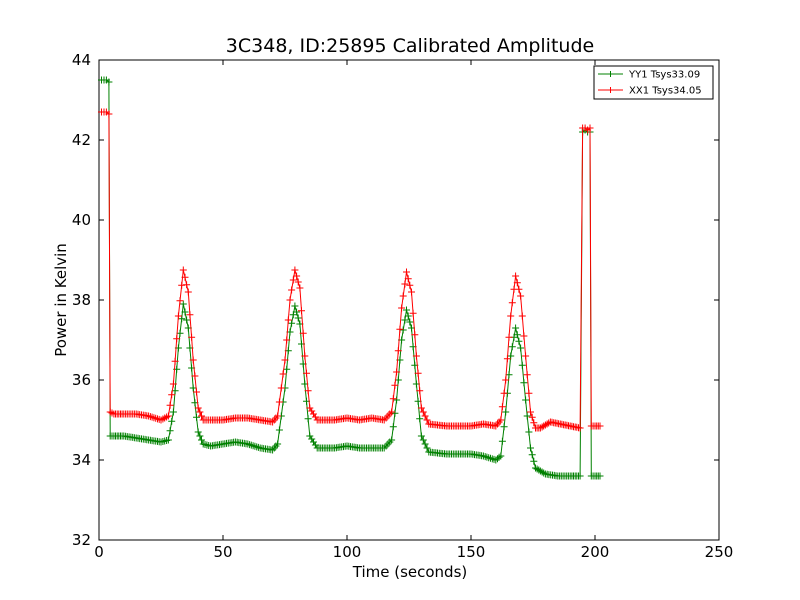 Image resolution: width=800 pixels, height=600 pixels. I want to click on y-tick-label: 34, so click(81, 460).